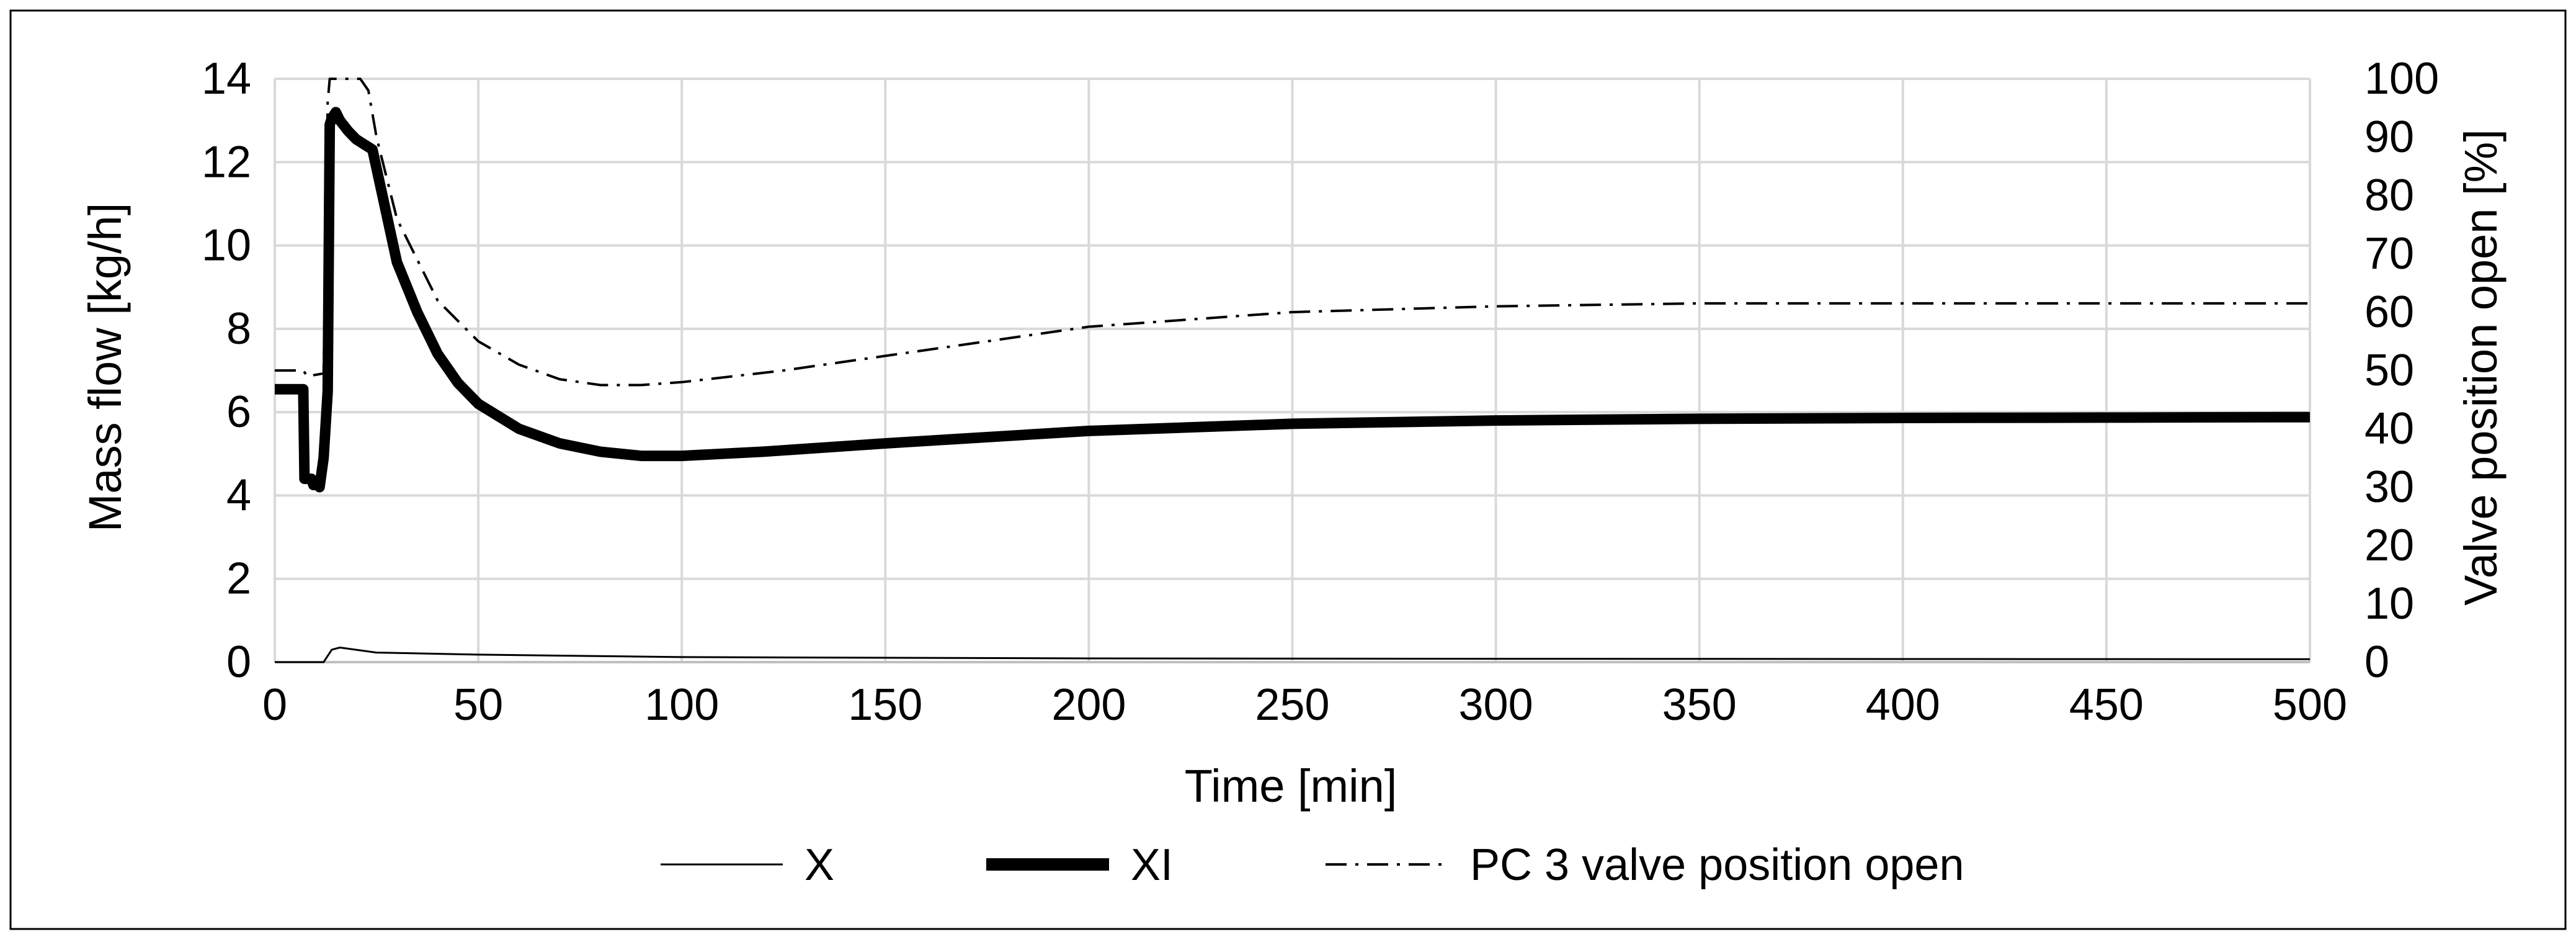 This screenshot has width=2576, height=942. Describe the element at coordinates (2106, 705) in the screenshot. I see `x-tick-label: 450` at that location.